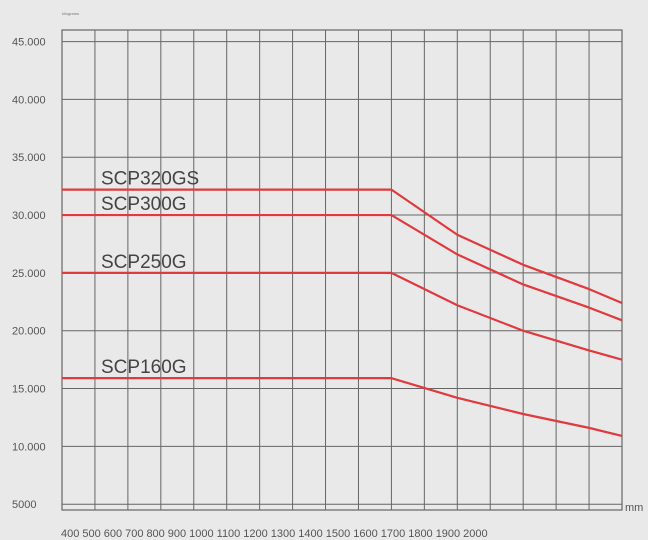  I want to click on x-tick-label: 1100, so click(229, 534).